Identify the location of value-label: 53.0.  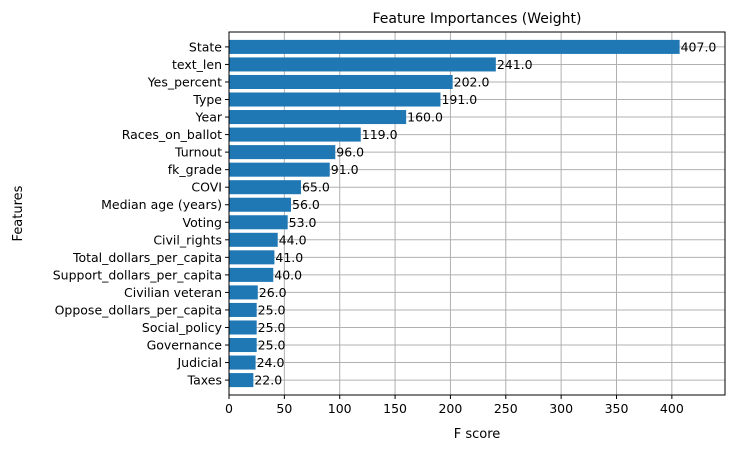
(303, 222).